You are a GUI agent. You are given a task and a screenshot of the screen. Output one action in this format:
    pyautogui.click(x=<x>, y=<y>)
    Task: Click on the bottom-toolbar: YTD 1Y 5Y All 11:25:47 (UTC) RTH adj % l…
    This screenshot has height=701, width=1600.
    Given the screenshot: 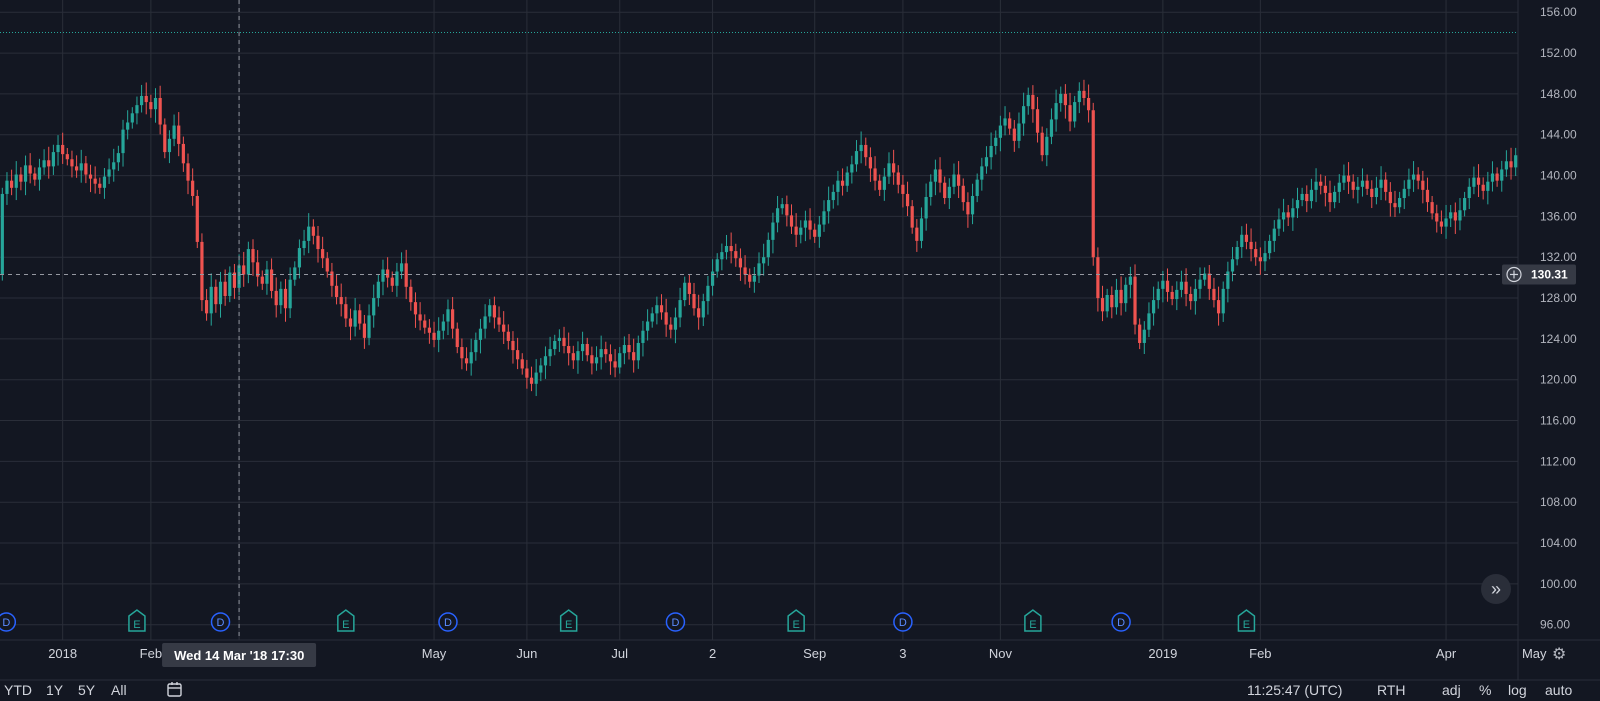 What is the action you would take?
    pyautogui.click(x=800, y=689)
    